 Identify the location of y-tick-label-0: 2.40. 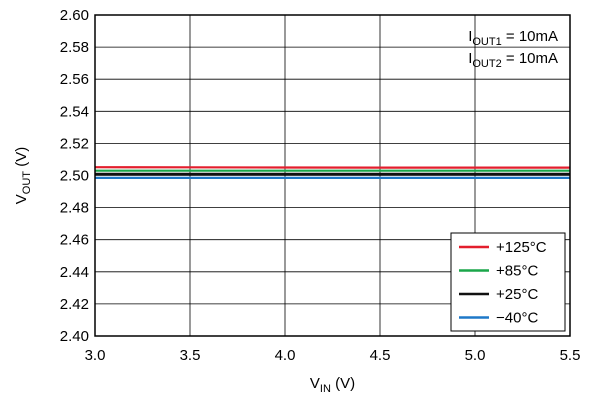
(74, 336).